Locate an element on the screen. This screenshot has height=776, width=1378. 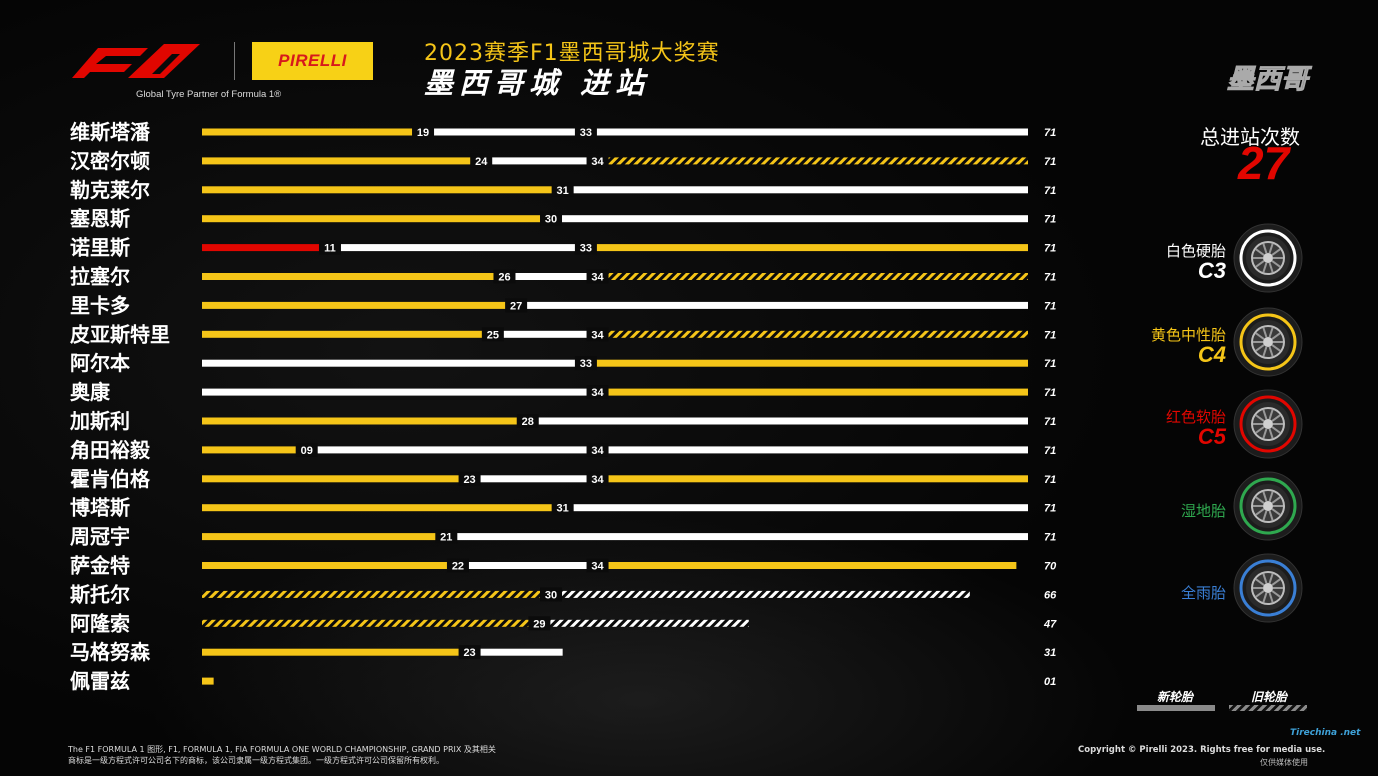
driver-name: 阿尔本 is located at coordinates (100, 363).